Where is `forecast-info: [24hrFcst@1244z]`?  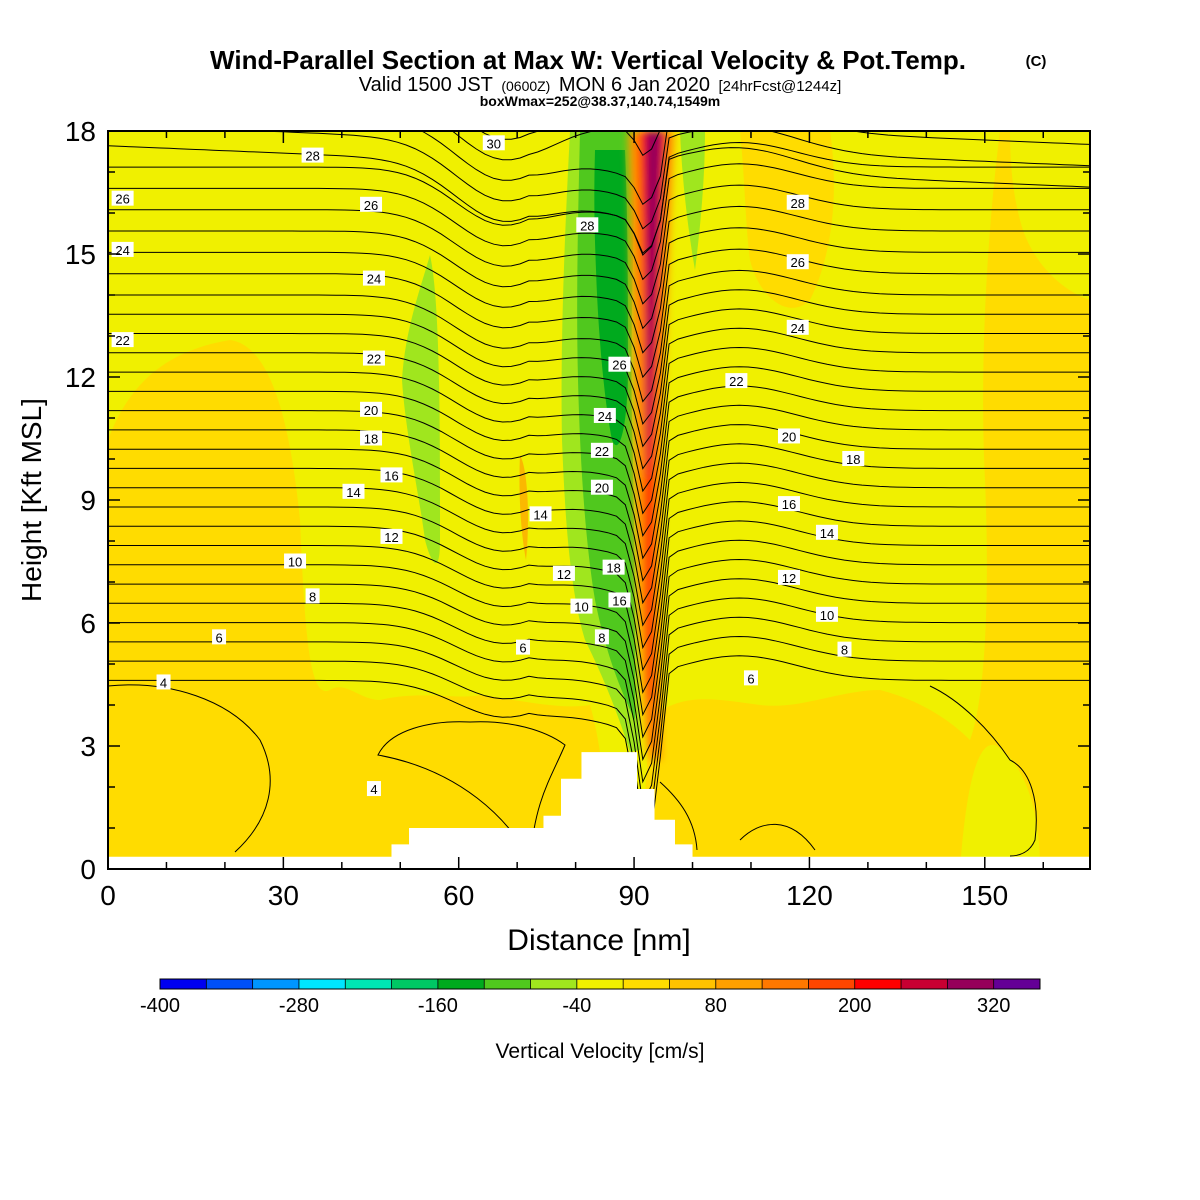 forecast-info: [24hrFcst@1244z] is located at coordinates (779, 86).